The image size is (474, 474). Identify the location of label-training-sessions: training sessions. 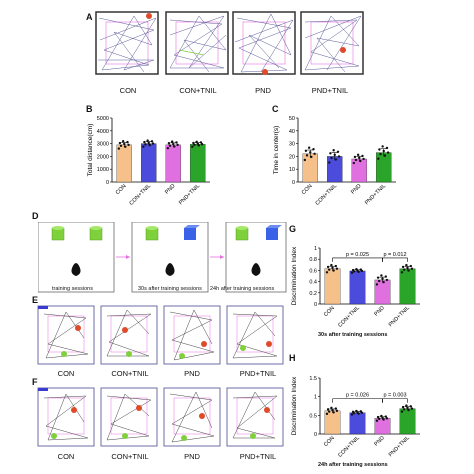
(72, 289).